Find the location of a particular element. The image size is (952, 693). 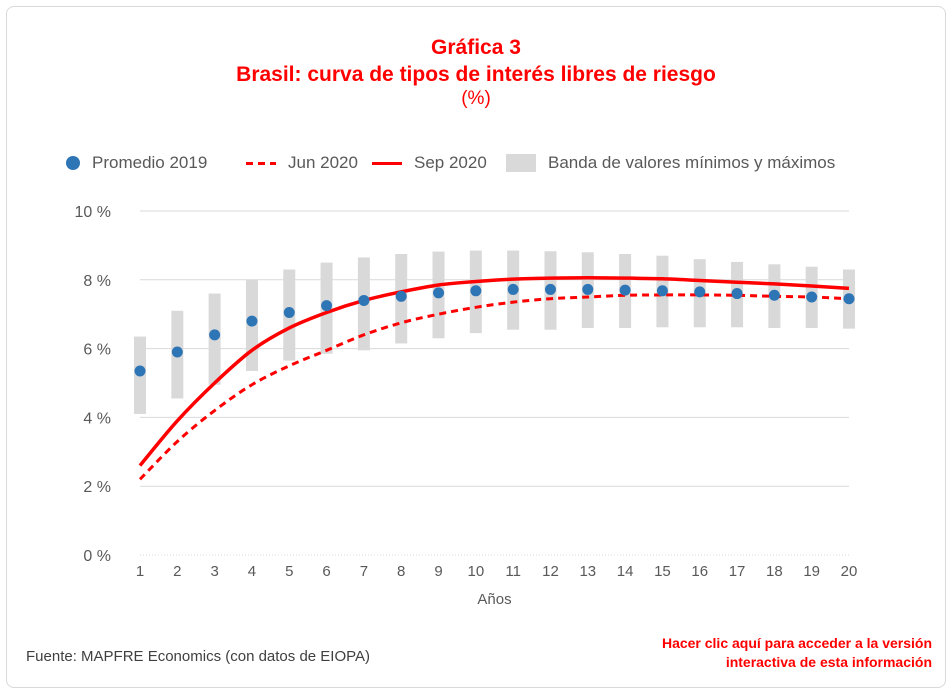

x-tick-label: 8 is located at coordinates (401, 571).